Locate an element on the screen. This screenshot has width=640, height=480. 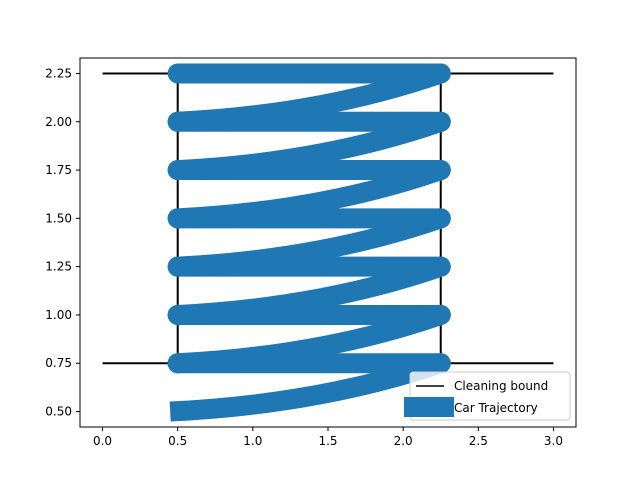
x-tick-label: 2.5 is located at coordinates (478, 441).